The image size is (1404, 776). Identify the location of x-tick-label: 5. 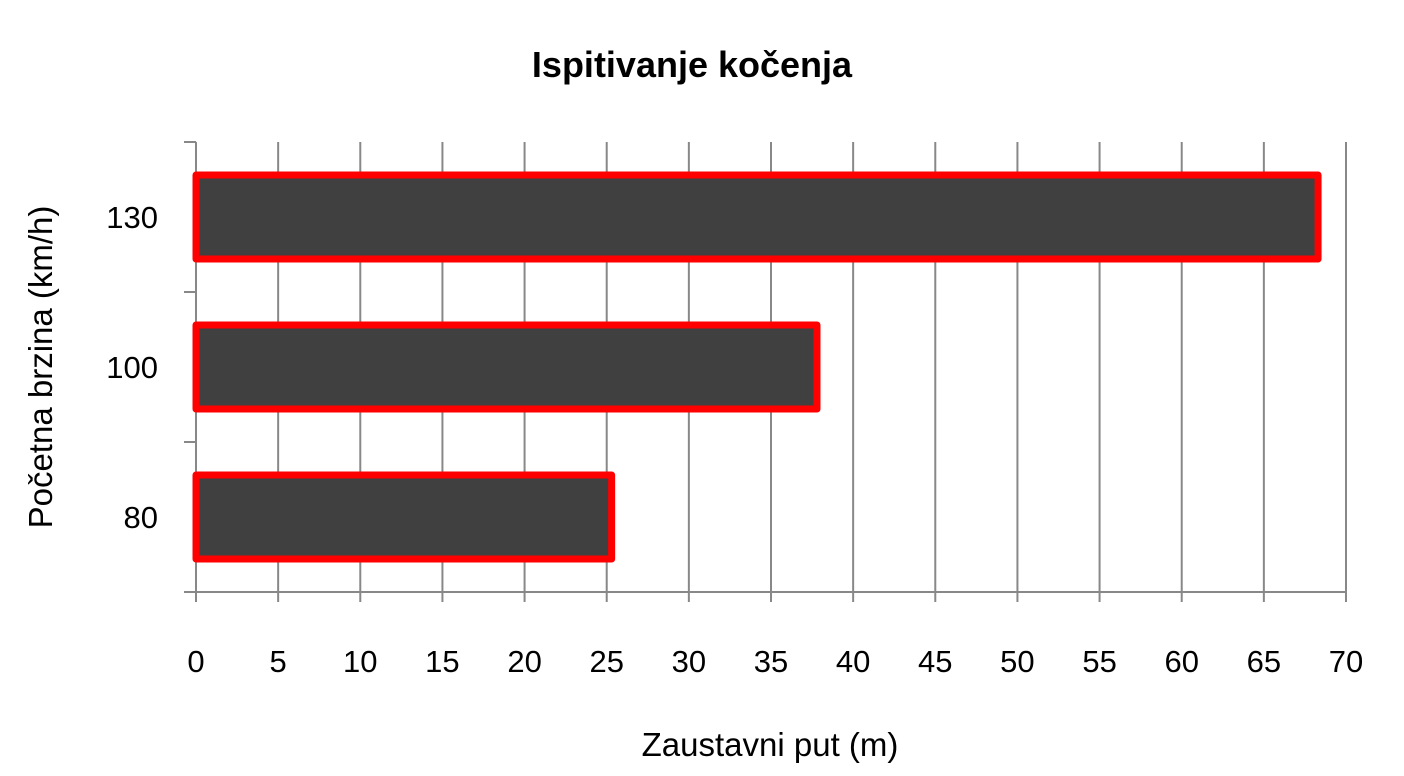
(278, 661).